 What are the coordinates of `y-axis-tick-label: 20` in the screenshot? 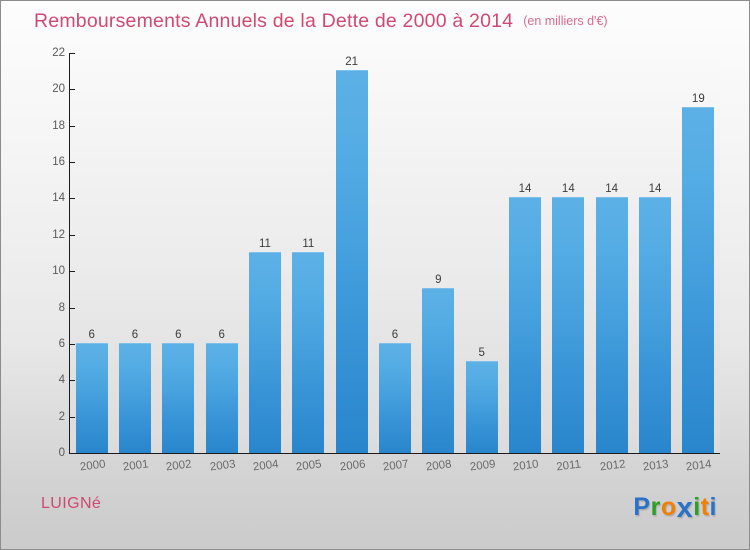 It's located at (58, 89).